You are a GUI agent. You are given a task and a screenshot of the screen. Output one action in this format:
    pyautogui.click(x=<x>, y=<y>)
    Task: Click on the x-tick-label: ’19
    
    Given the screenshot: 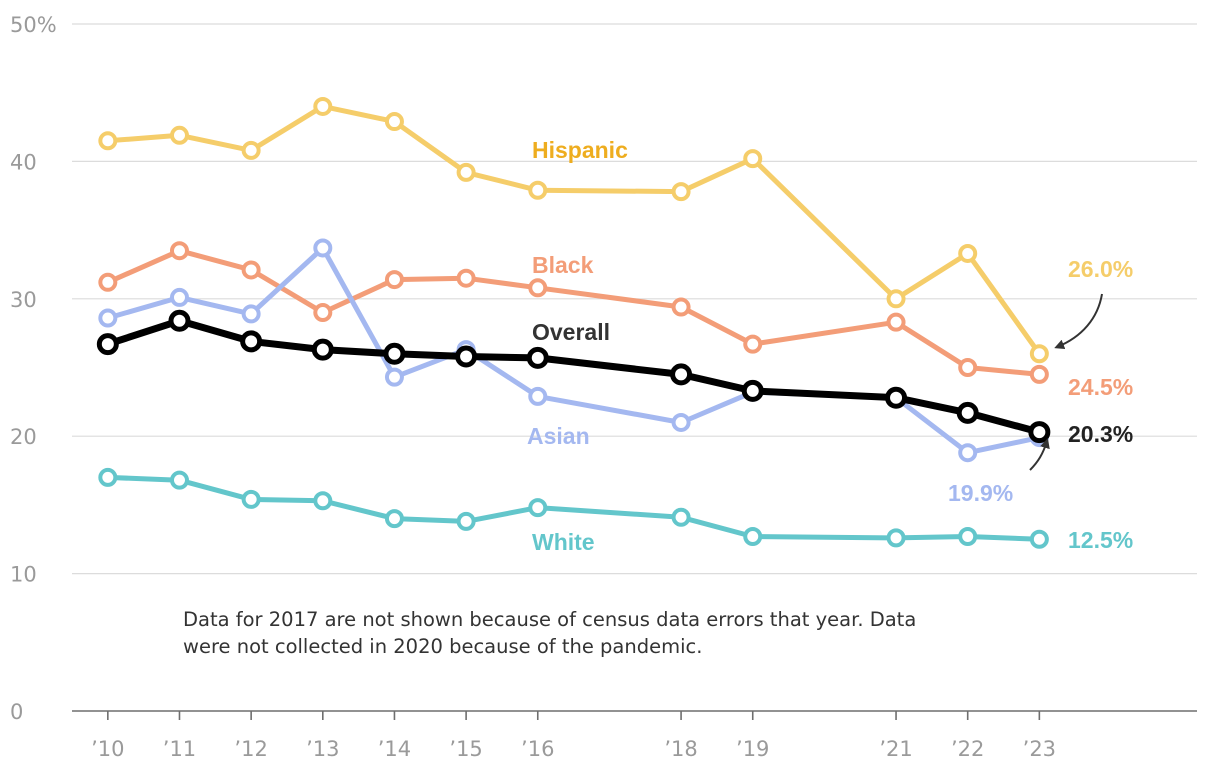 What is the action you would take?
    pyautogui.click(x=752, y=749)
    